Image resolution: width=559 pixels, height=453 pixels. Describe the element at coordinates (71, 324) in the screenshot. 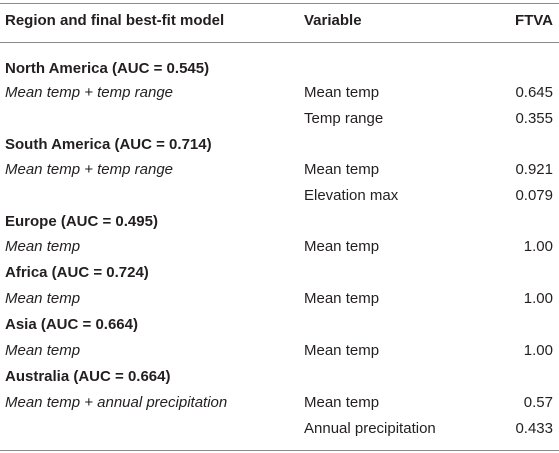

I see `region-asia-title: Asia (AUC = 0.664)` at that location.